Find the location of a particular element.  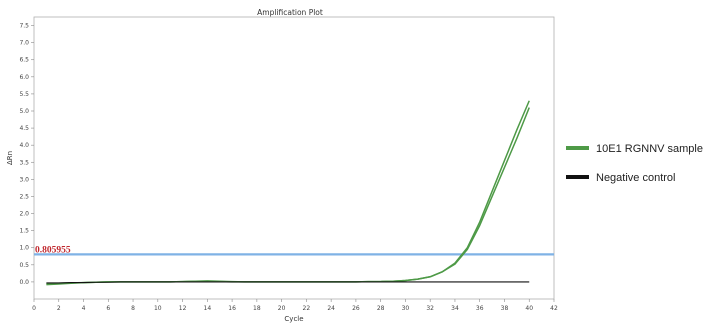

y-tick-label: 5.5 is located at coordinates (24, 94).